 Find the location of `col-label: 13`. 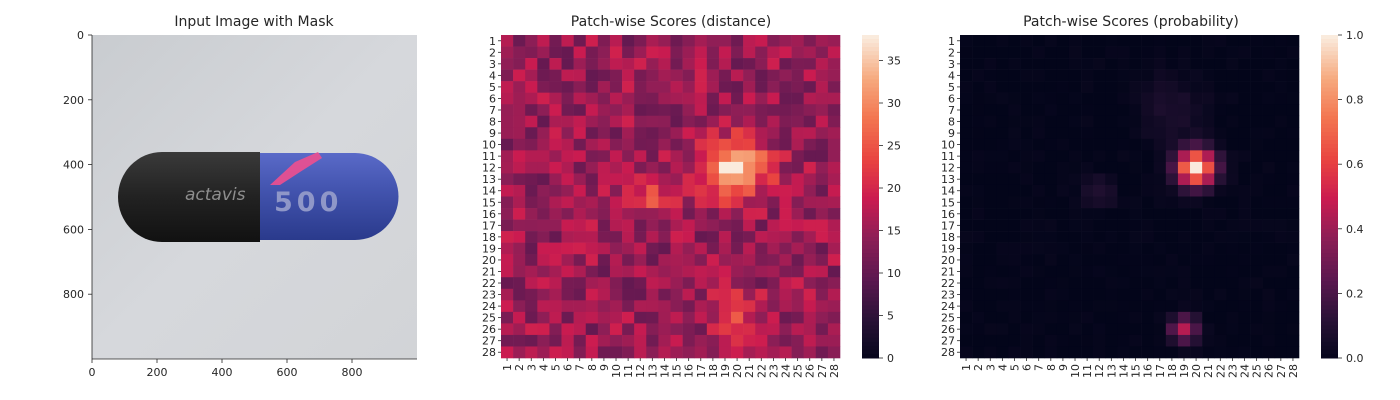

col-label: 13 is located at coordinates (1111, 371).